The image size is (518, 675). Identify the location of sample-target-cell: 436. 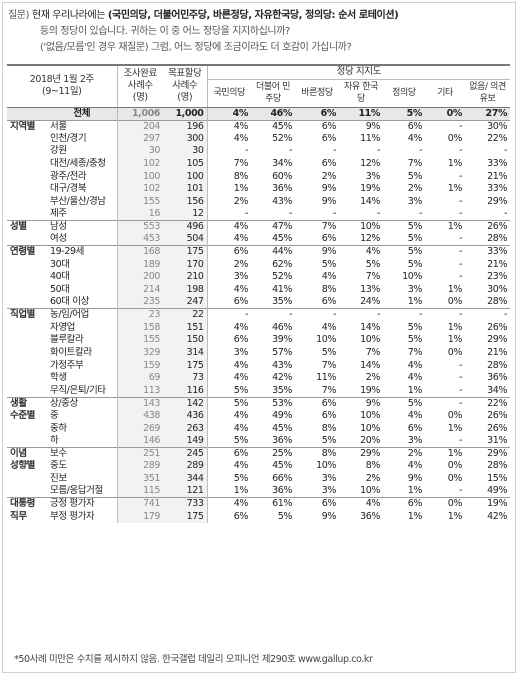
(185, 416).